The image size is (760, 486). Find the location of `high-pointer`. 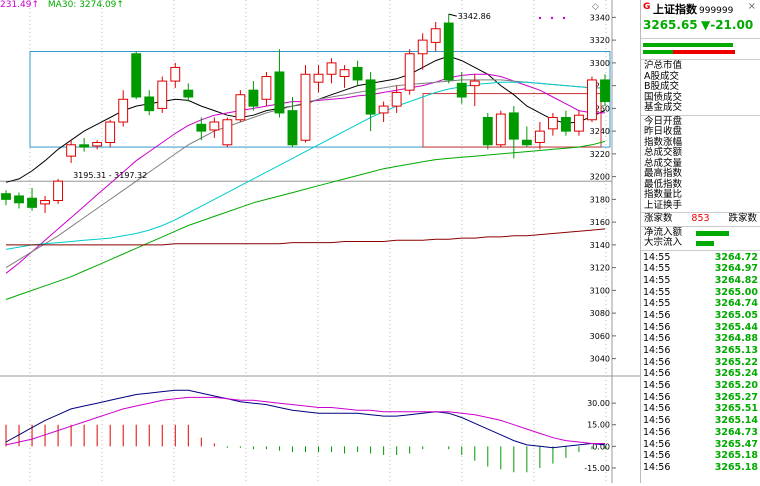

high-pointer is located at coordinates (452, 15).